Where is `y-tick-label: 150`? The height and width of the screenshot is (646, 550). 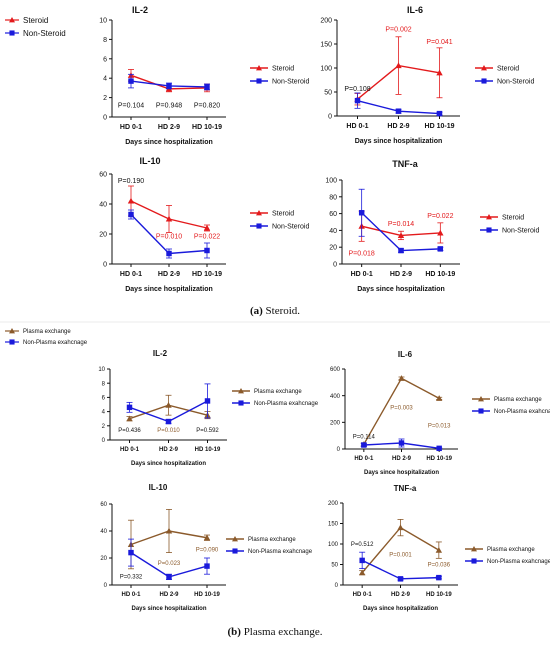
y-tick-label: 150 is located at coordinates (333, 525).